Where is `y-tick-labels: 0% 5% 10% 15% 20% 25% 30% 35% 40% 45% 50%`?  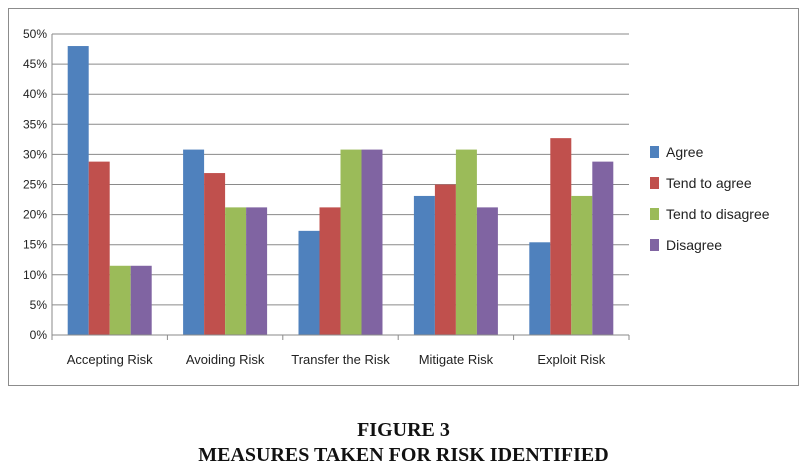 y-tick-labels: 0% 5% 10% 15% 20% 25% 30% 35% 40% 45% 50% is located at coordinates (35, 184).